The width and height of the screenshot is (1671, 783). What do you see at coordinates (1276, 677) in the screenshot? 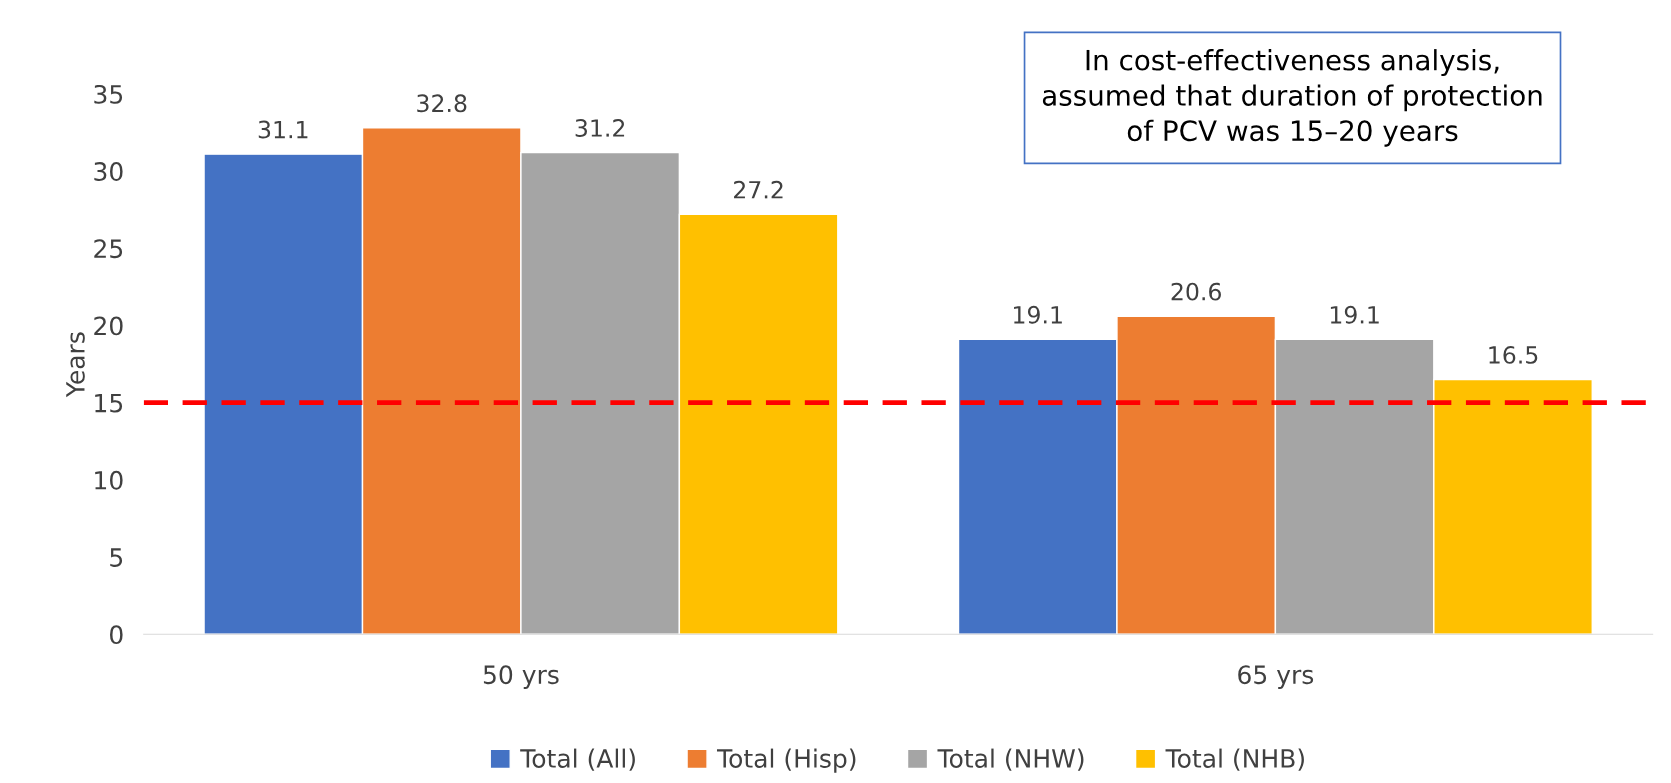
I see `x-tick-label: 65 yrs` at bounding box center [1276, 677].